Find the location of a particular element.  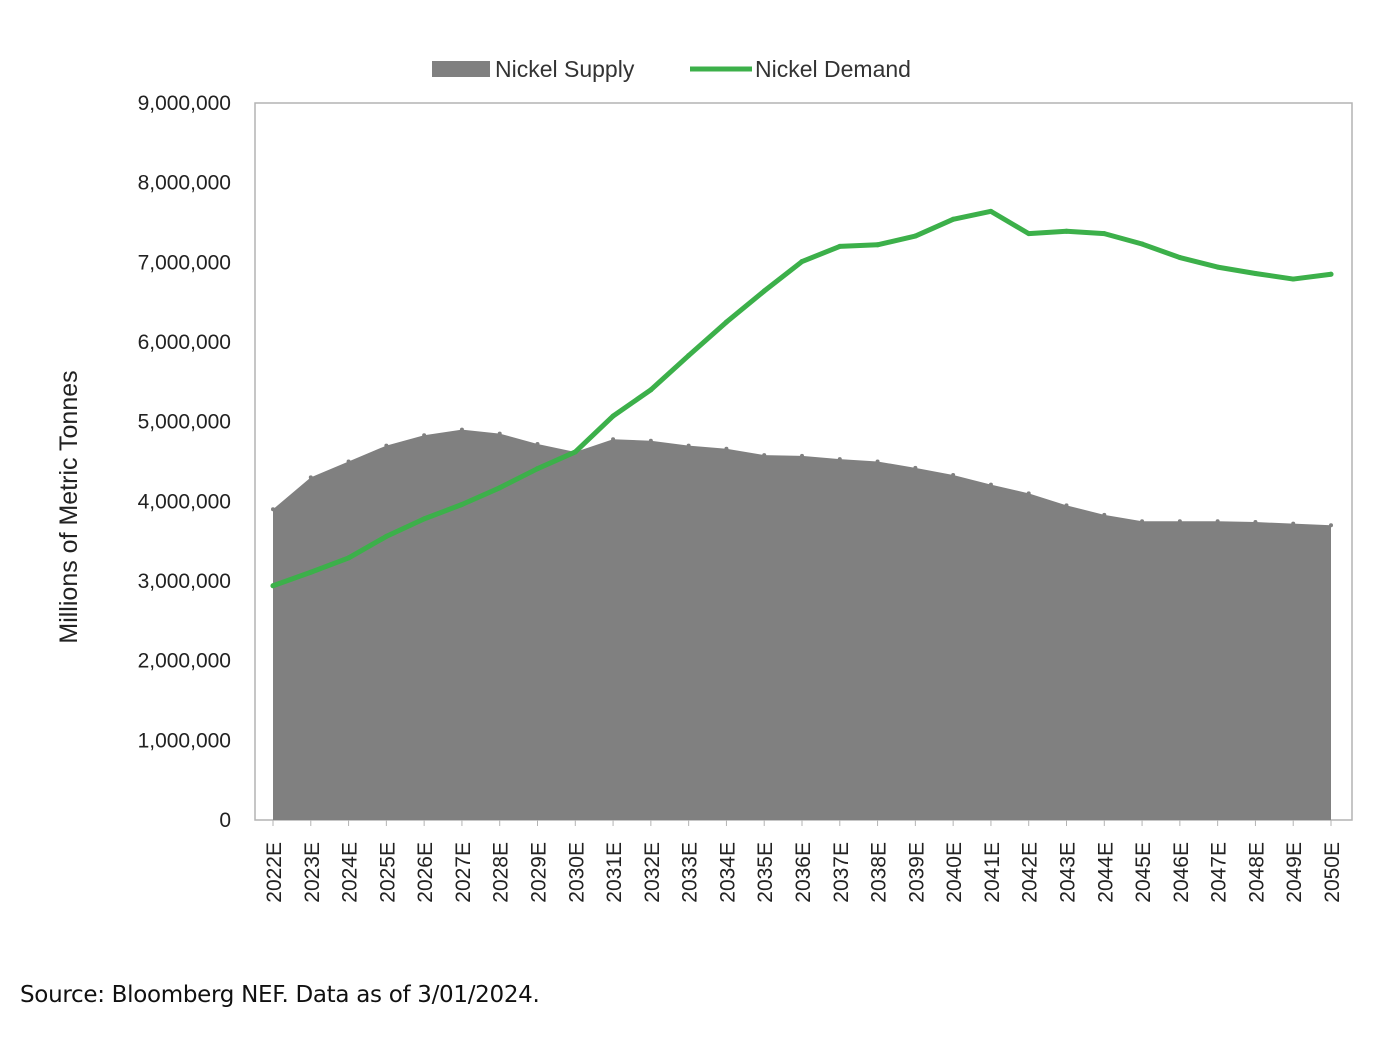

supply-point-2049E is located at coordinates (1293, 523).